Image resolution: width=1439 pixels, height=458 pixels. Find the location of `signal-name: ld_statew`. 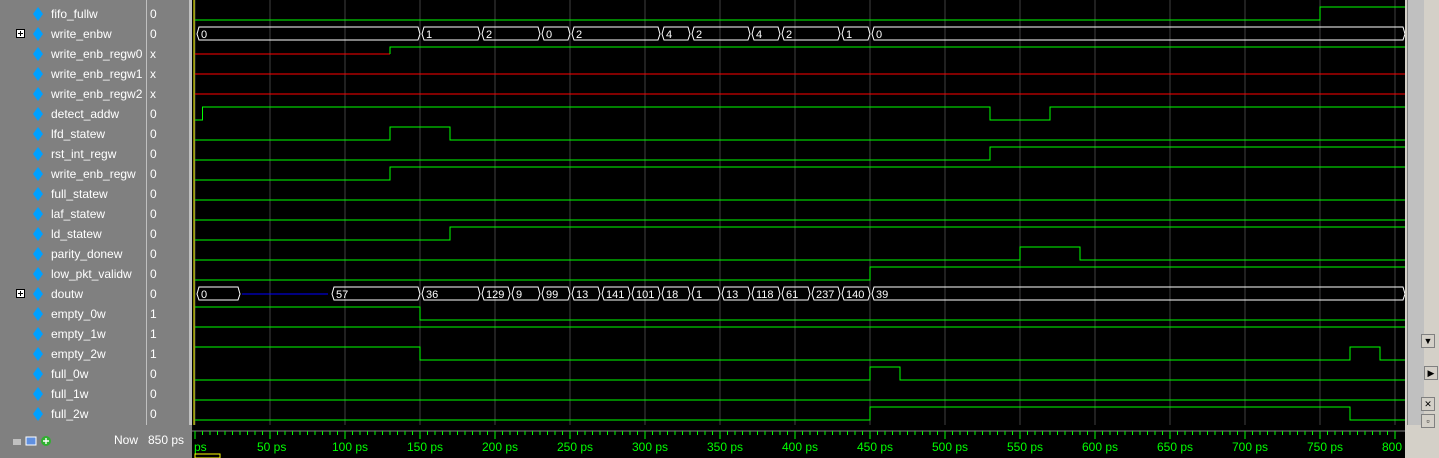

signal-name: ld_statew is located at coordinates (76, 234).